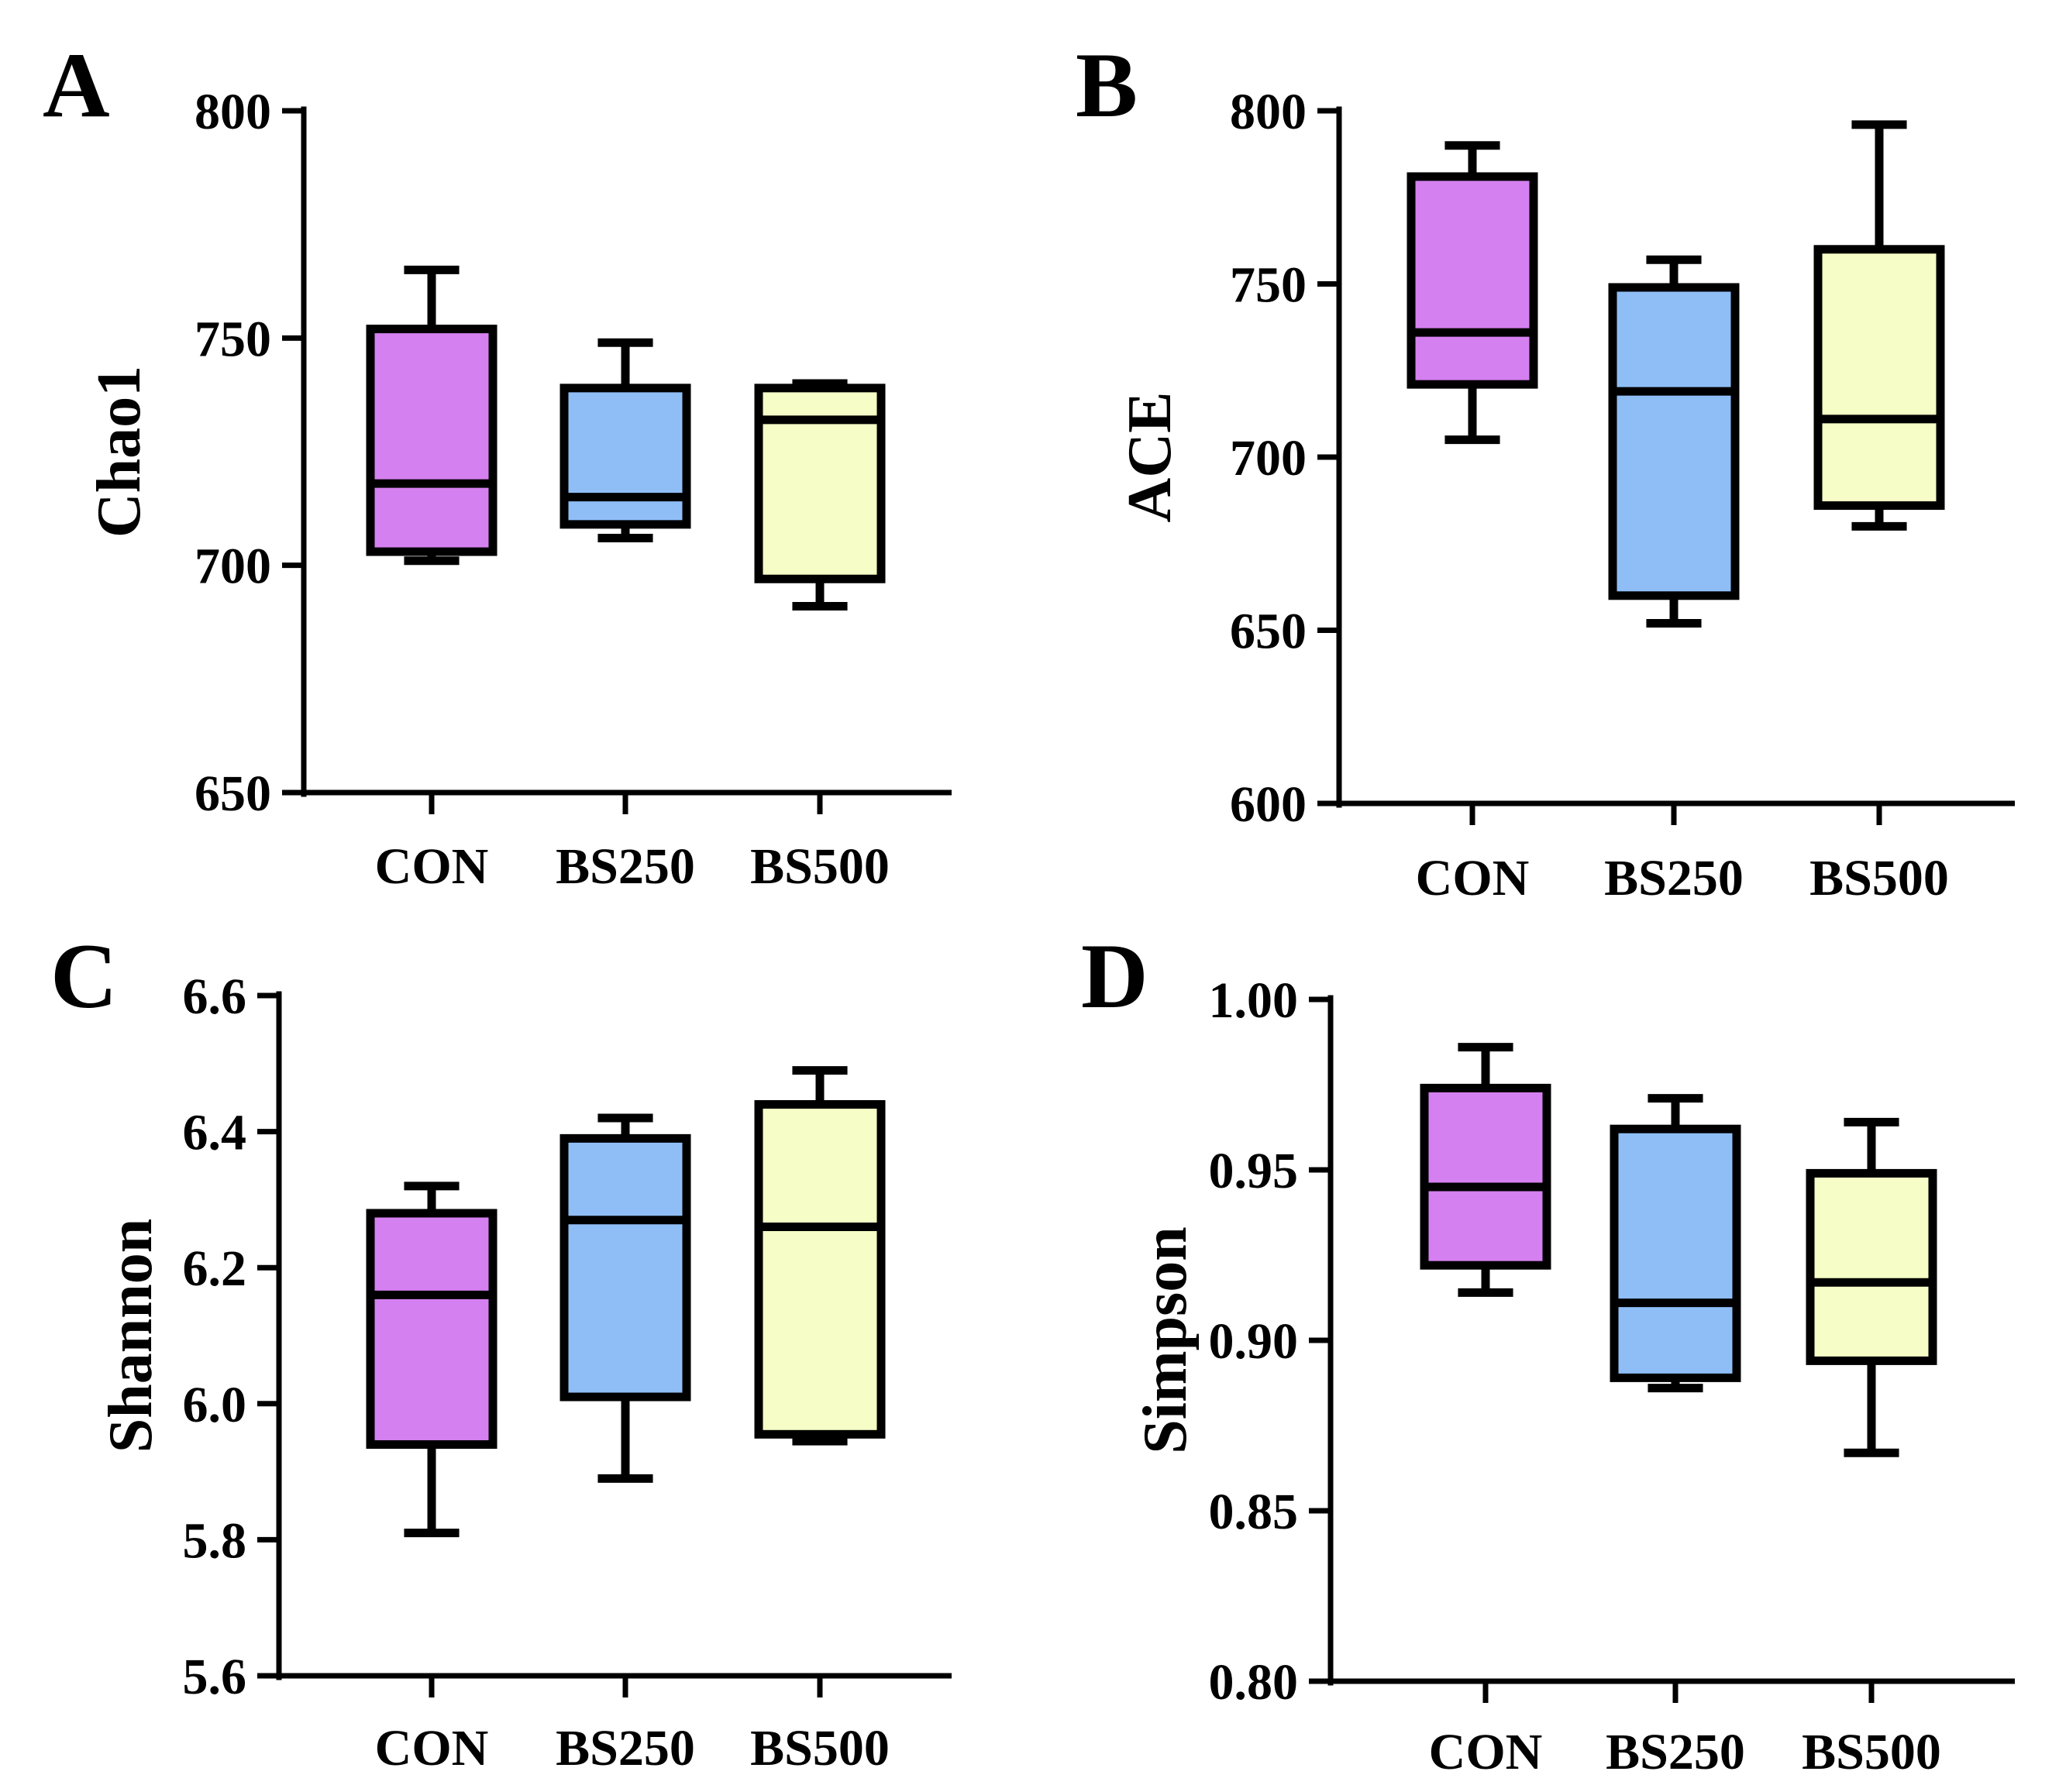 The width and height of the screenshot is (2059, 1792). Describe the element at coordinates (131, 1336) in the screenshot. I see `y-axis-label: Shannon` at that location.